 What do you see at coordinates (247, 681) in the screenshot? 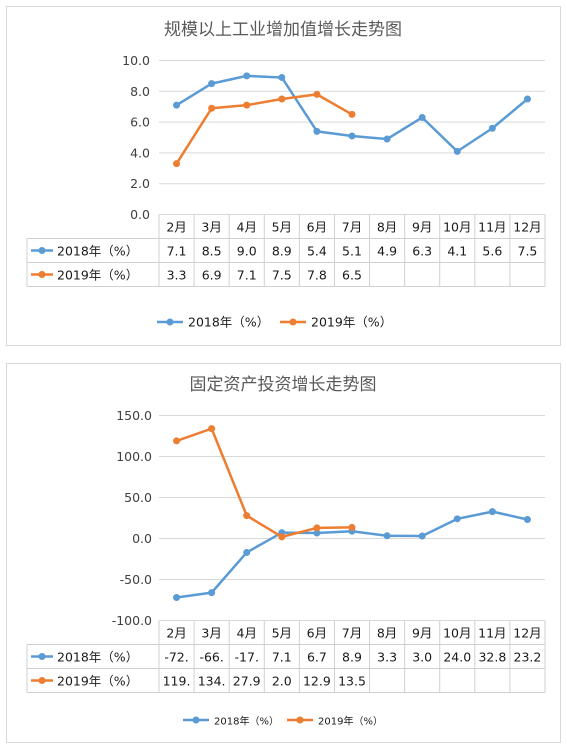
I see `data-value-label: 27.9` at bounding box center [247, 681].